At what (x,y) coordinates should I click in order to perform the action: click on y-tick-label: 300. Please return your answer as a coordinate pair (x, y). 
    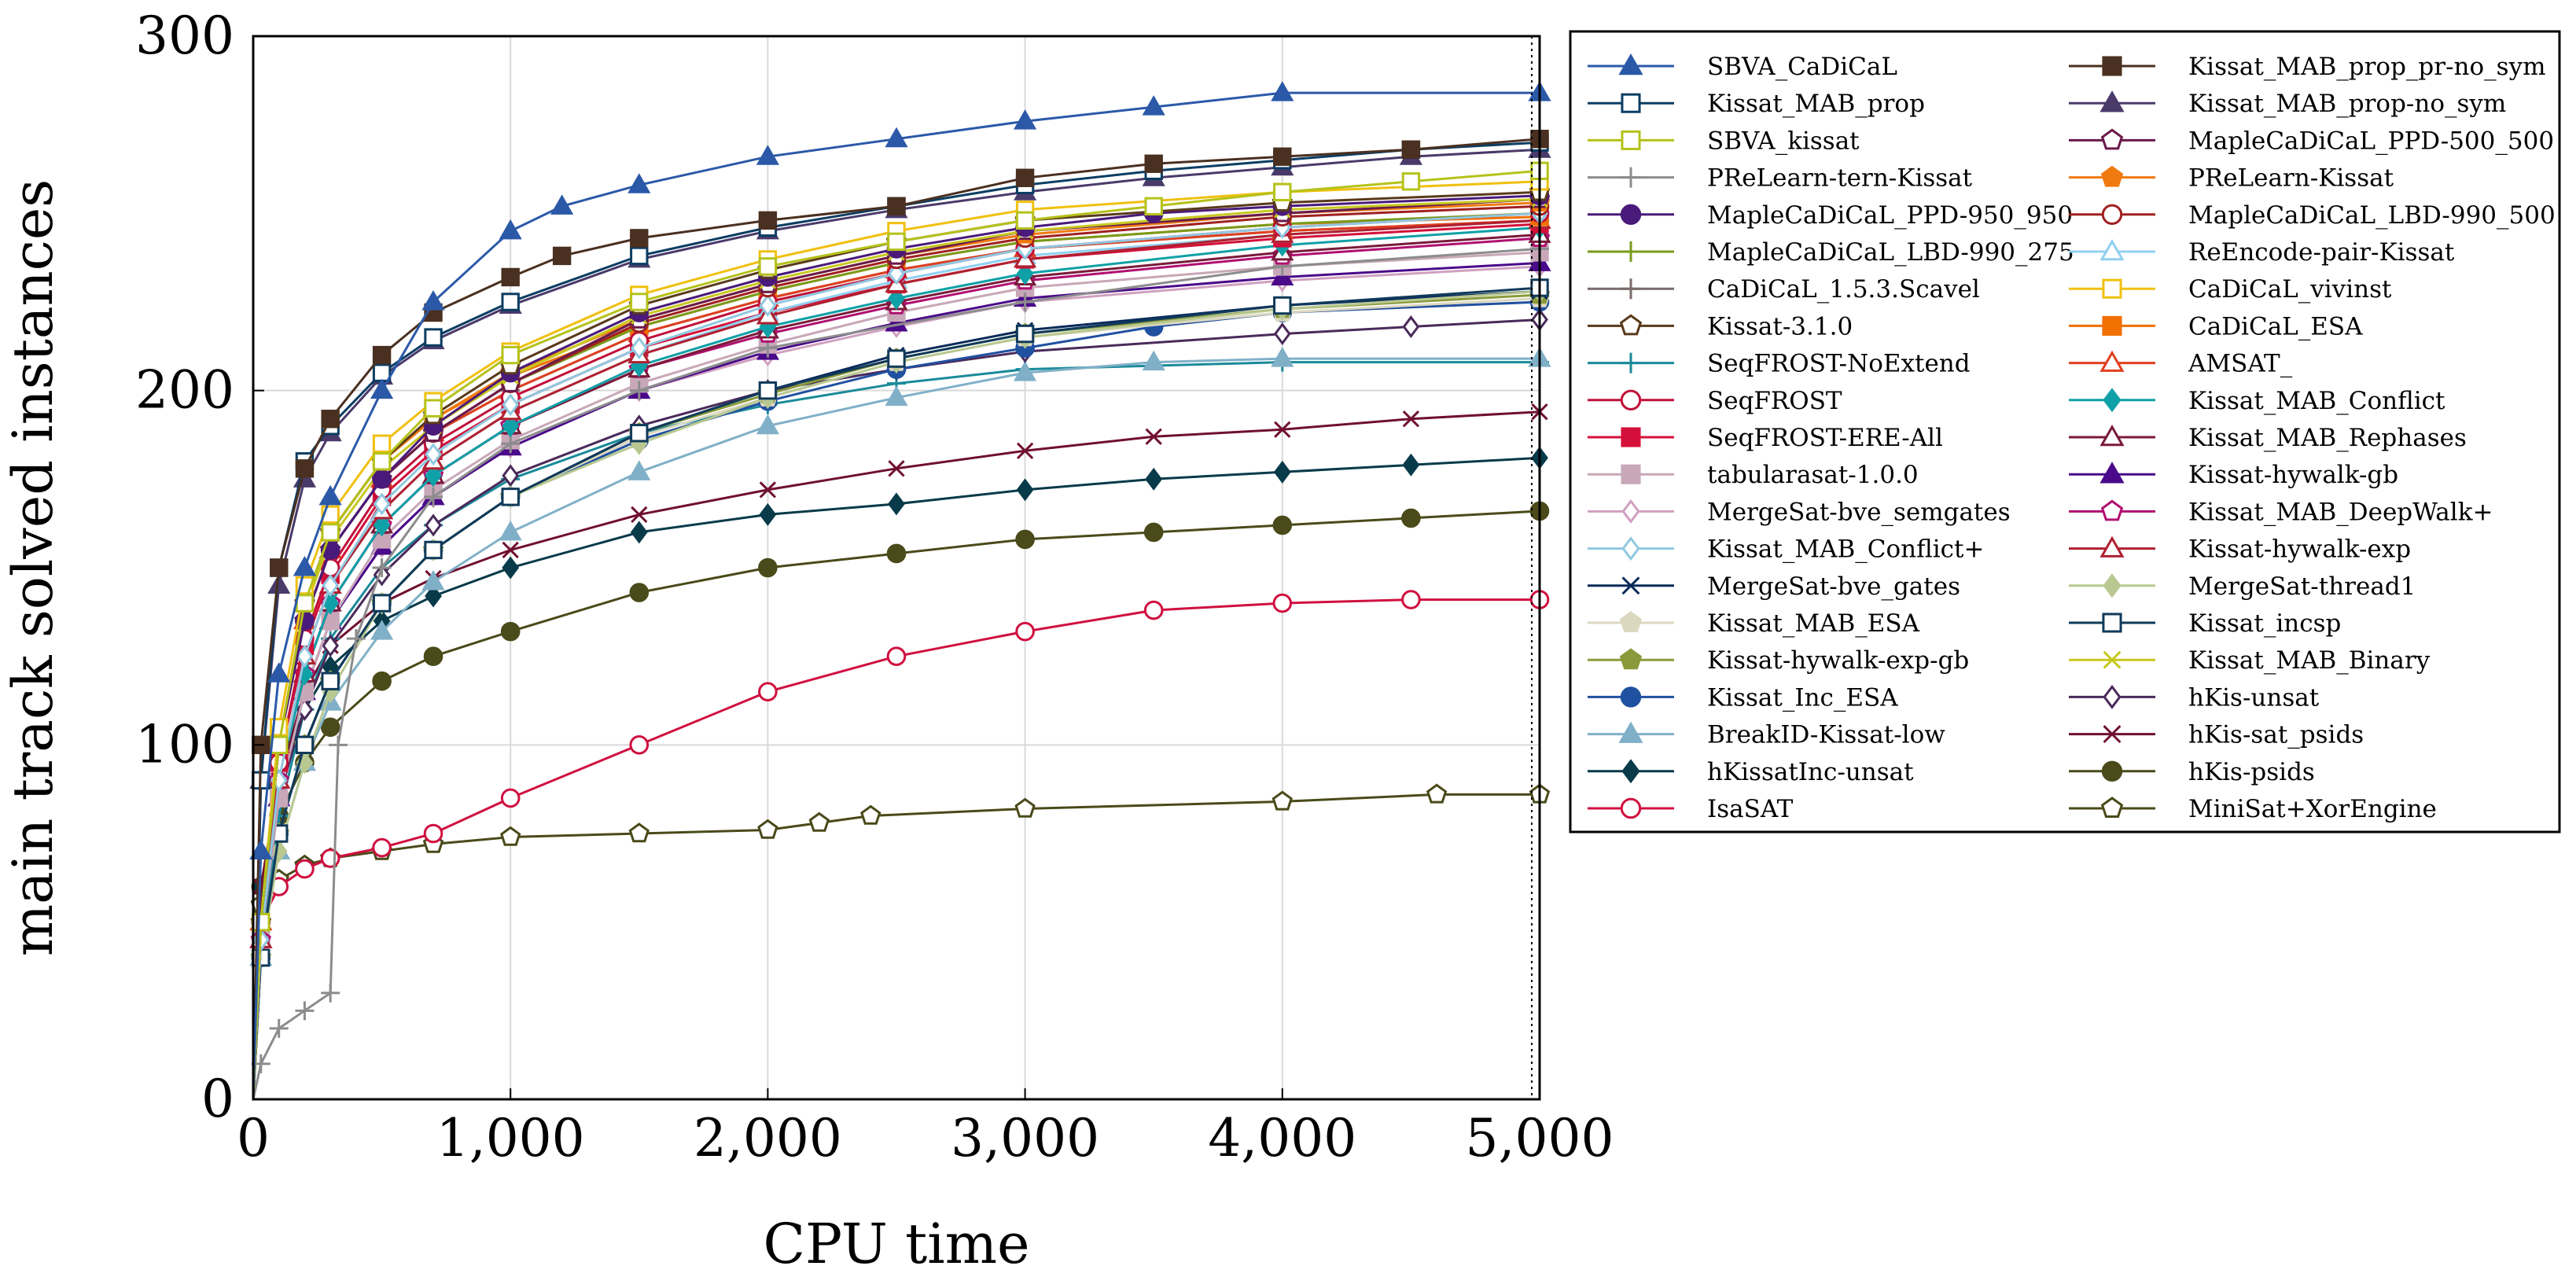
    Looking at the image, I should click on (184, 36).